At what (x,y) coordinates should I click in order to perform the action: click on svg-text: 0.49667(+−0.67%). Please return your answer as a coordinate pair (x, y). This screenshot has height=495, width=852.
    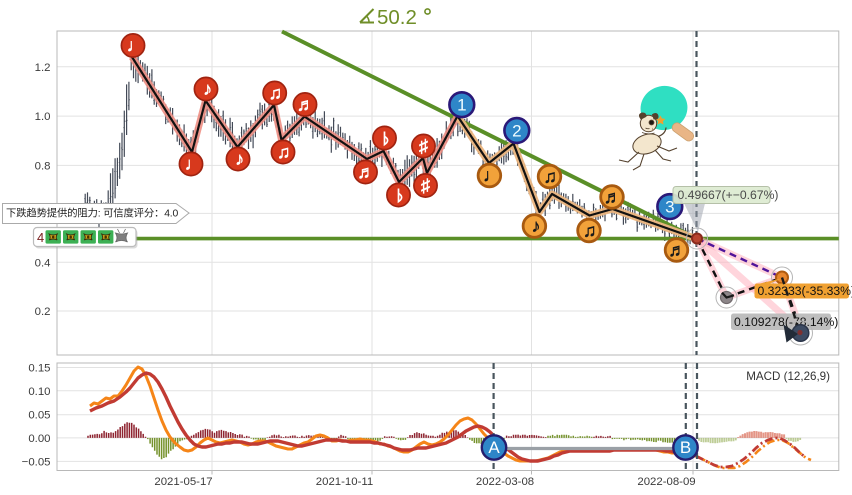
    Looking at the image, I should click on (728, 195).